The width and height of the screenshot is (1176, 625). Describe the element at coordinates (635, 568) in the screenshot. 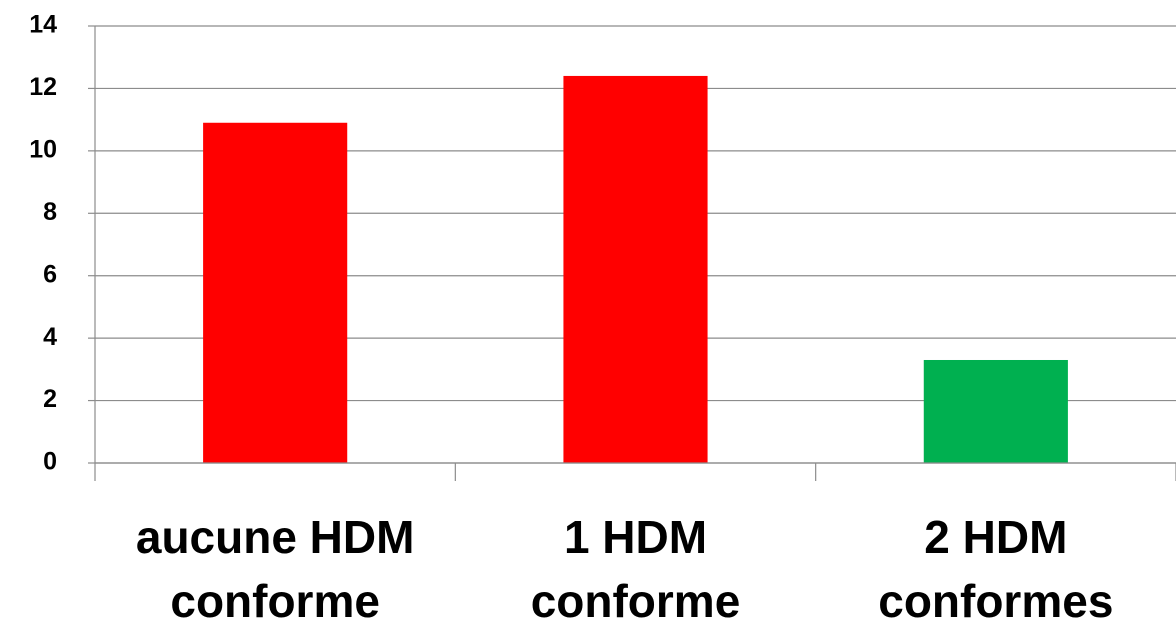

I see `x-tick-label: 1 HDM conforme` at that location.